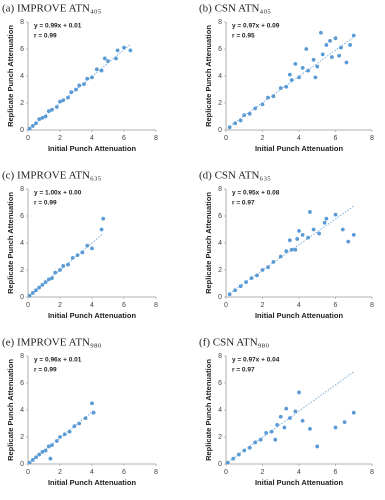  Describe the element at coordinates (256, 26) in the screenshot. I see `annotation: y = 0.97x + 0.09` at that location.